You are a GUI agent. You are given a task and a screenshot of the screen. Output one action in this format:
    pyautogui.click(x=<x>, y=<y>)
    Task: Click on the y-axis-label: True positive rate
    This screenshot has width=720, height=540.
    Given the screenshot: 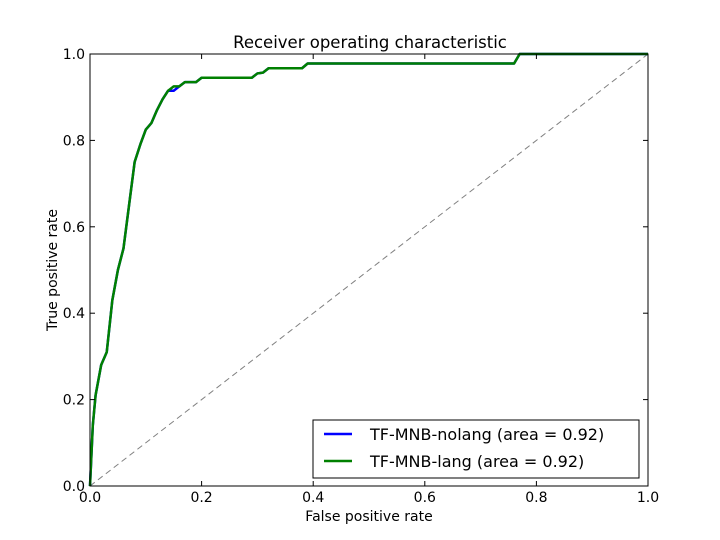 What is the action you would take?
    pyautogui.click(x=53, y=270)
    